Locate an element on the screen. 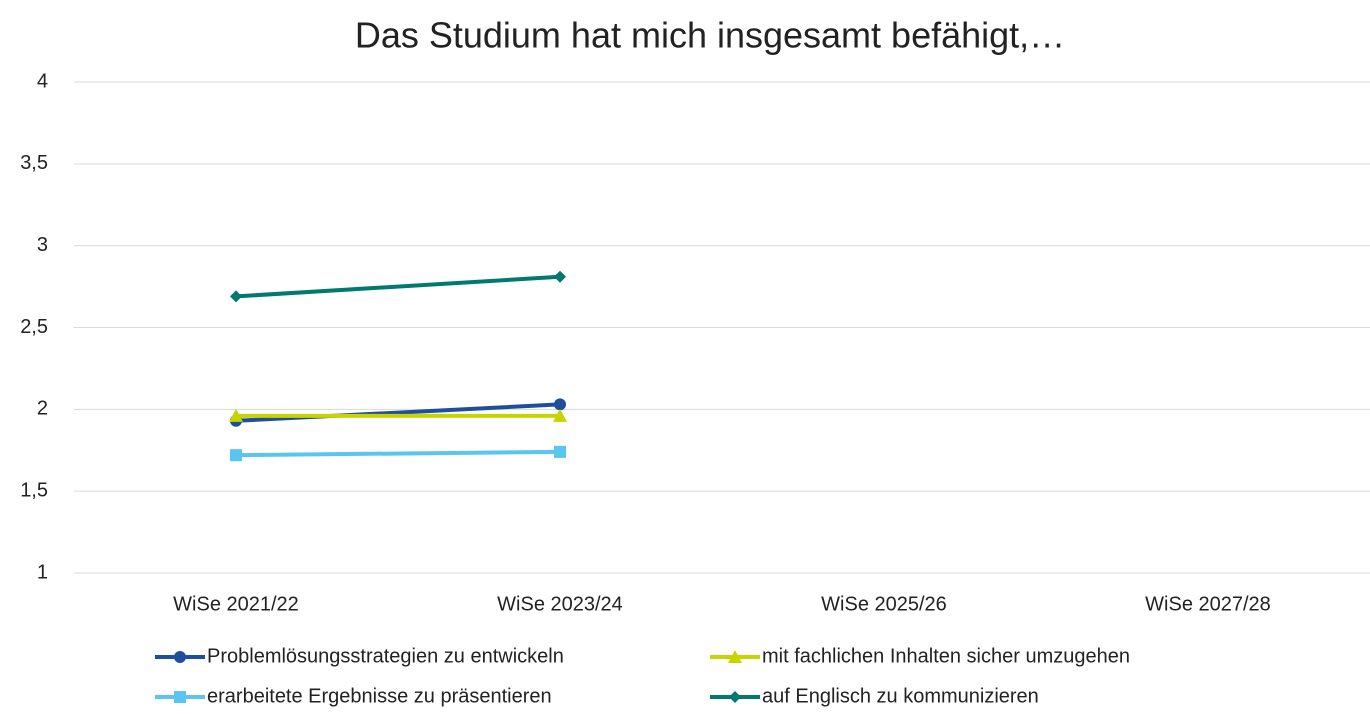 The width and height of the screenshot is (1370, 714). y-tick-label: 2 is located at coordinates (42, 409).